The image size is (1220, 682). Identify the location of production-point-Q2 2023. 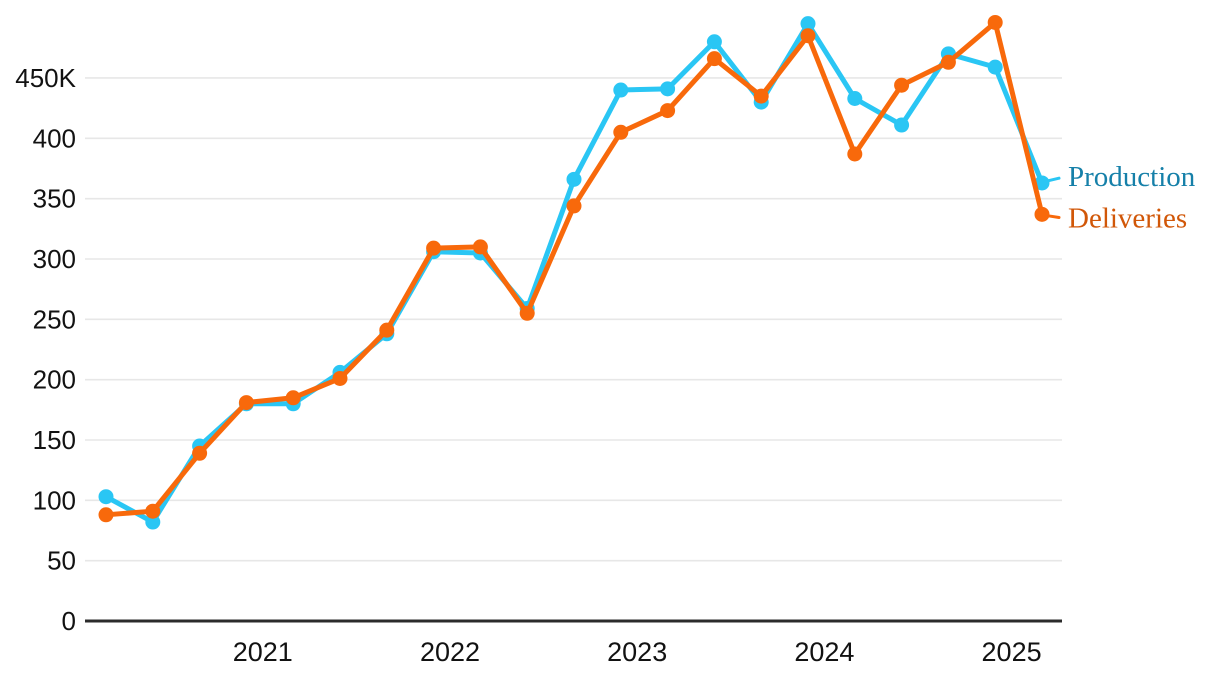
(714, 42).